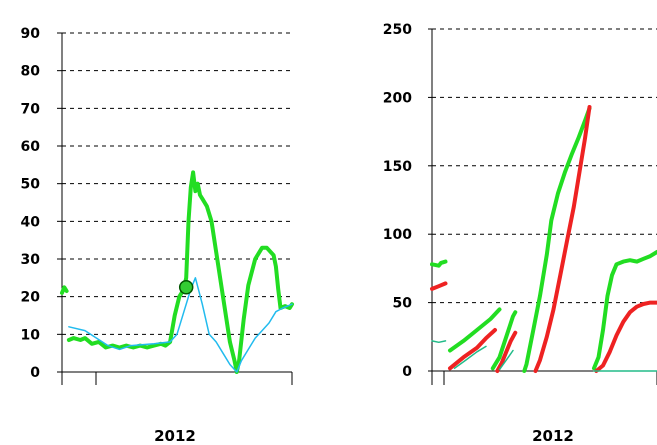 This screenshot has width=657, height=445. Describe the element at coordinates (397, 235) in the screenshot. I see `y-tick-label: 100` at that location.